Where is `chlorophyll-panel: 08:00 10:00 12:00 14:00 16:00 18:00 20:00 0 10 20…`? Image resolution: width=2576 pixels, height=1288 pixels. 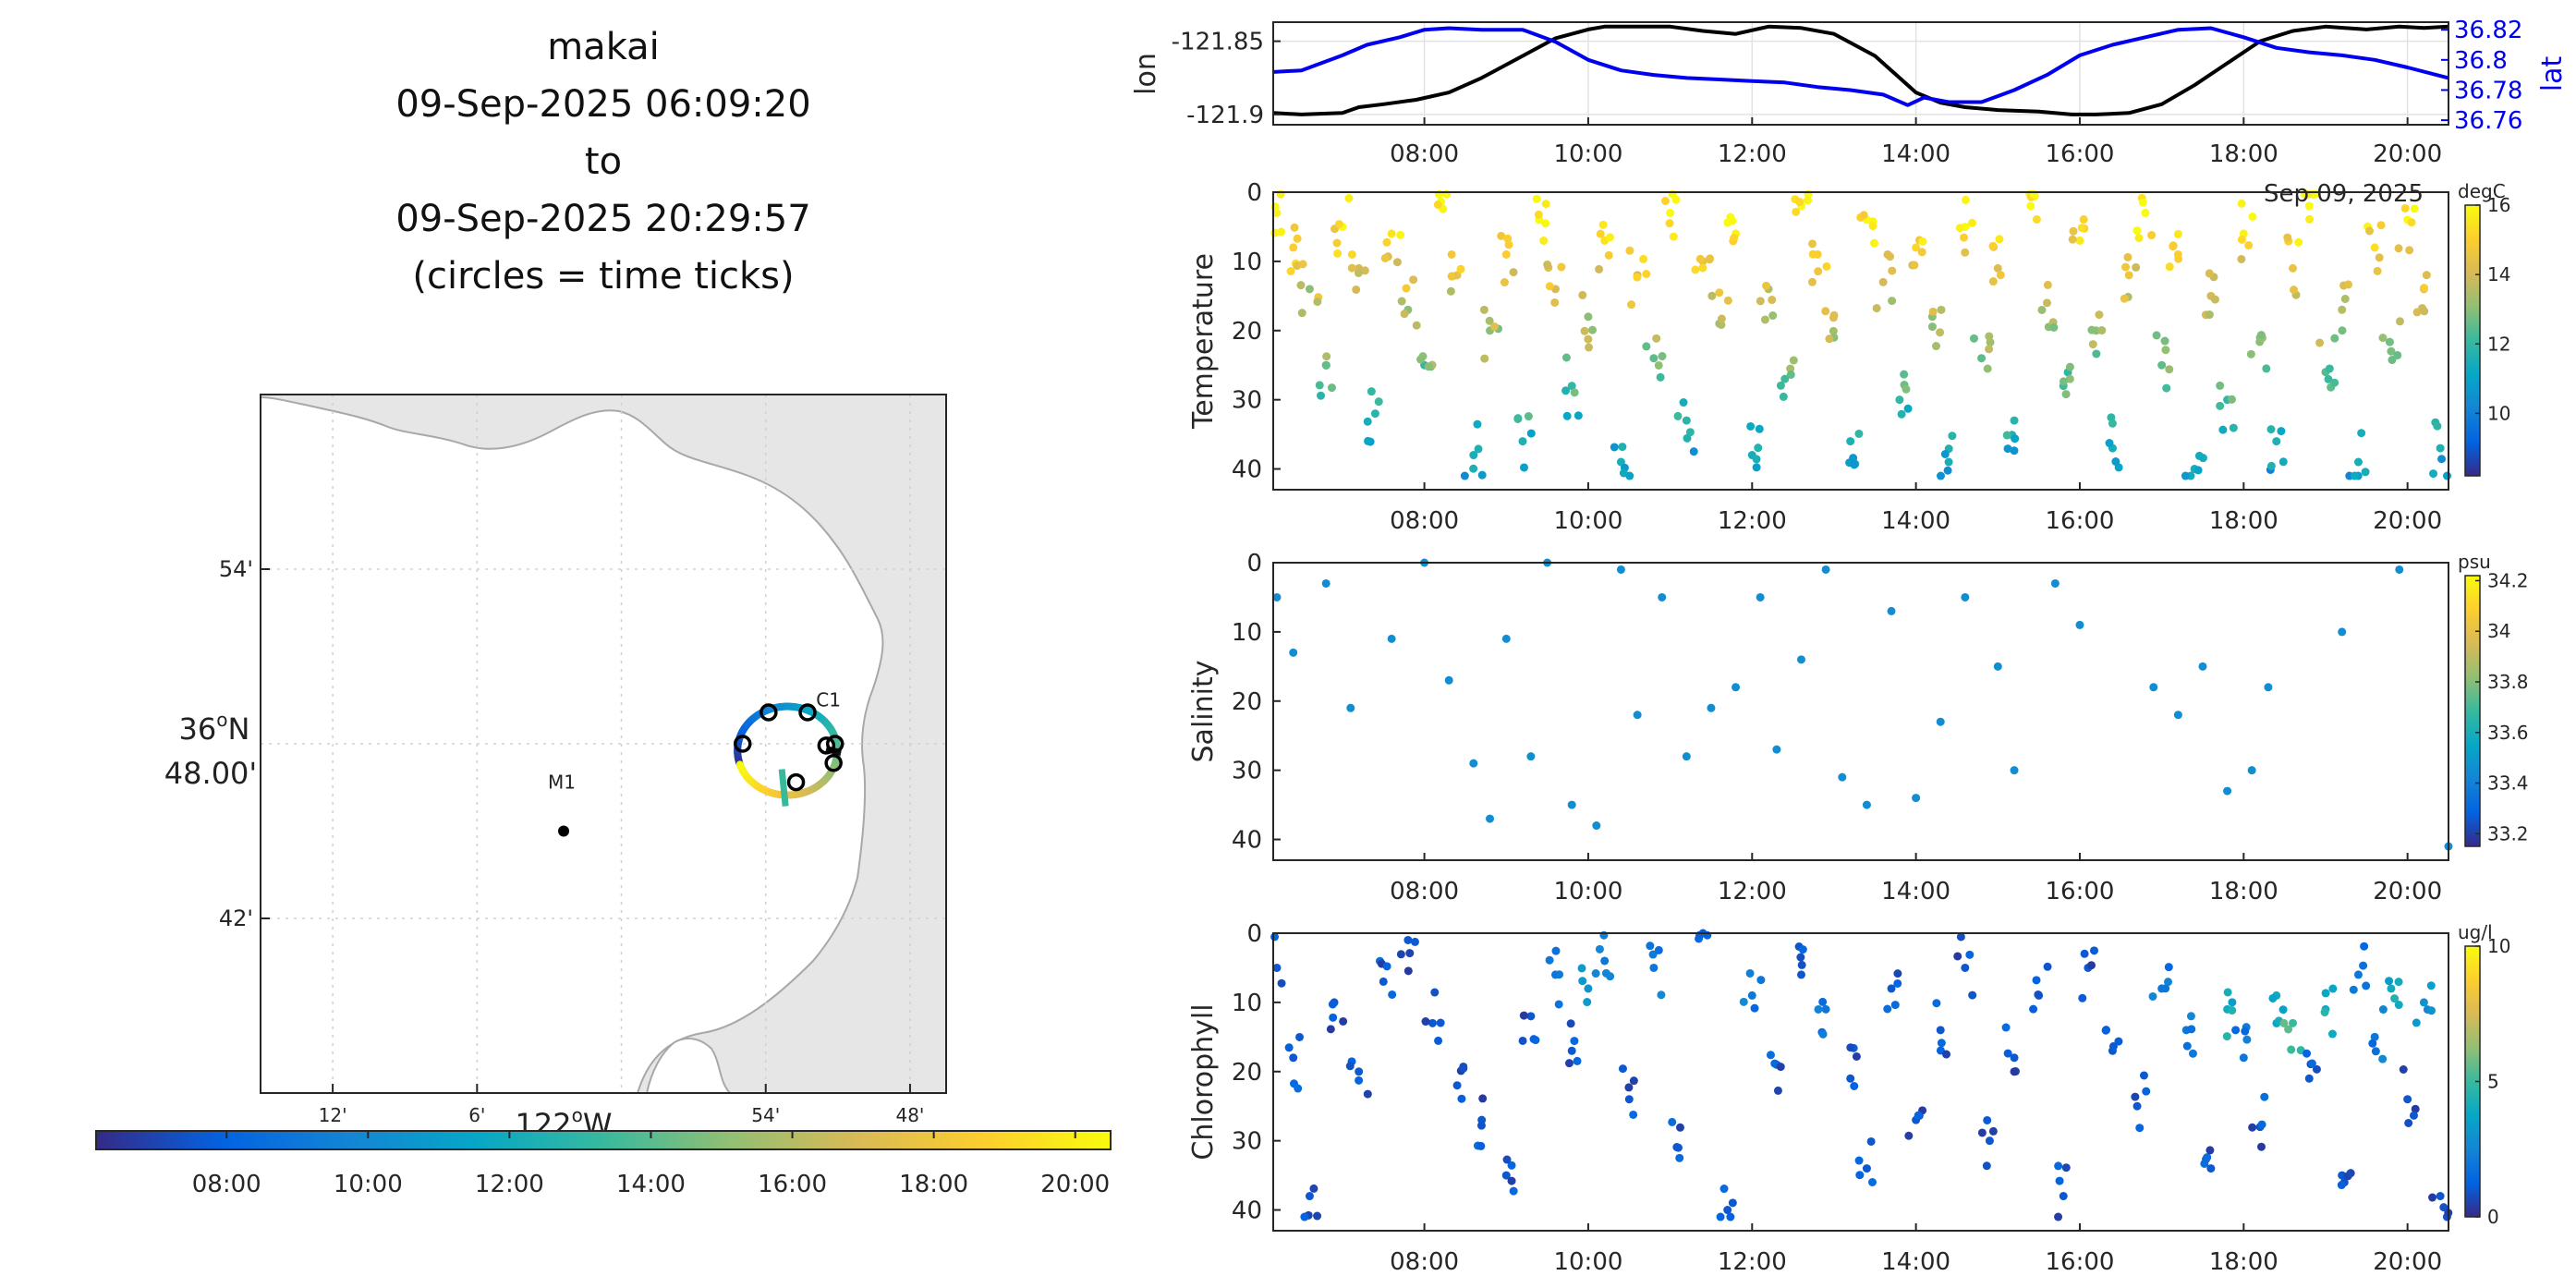
chlorophyll-panel: 08:00 10:00 12:00 14:00 16:00 18:00 20:00 0 10 20… is located at coordinates (1848, 1098).